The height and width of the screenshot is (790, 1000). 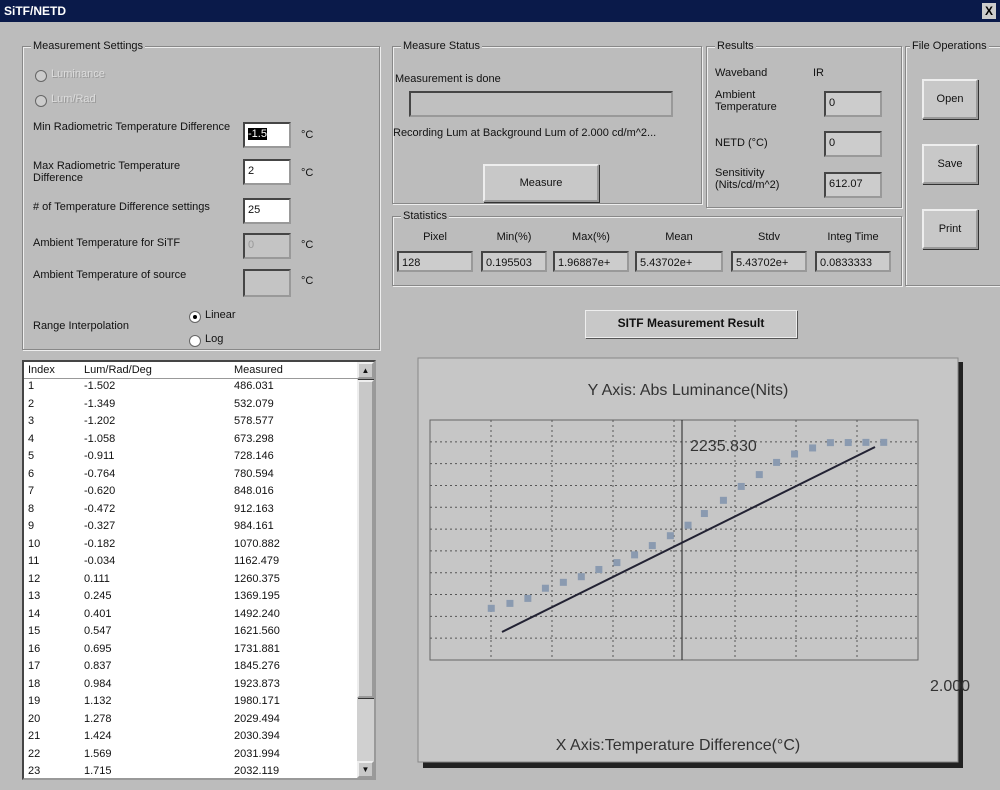 I want to click on label: Range Interpolation, so click(x=81, y=326).